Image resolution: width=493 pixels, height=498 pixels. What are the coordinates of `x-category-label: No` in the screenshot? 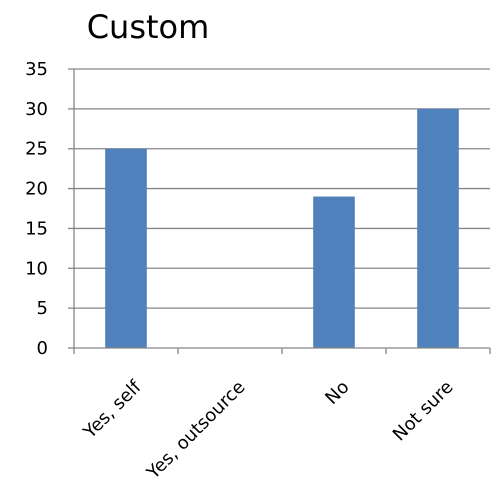 It's located at (337, 393).